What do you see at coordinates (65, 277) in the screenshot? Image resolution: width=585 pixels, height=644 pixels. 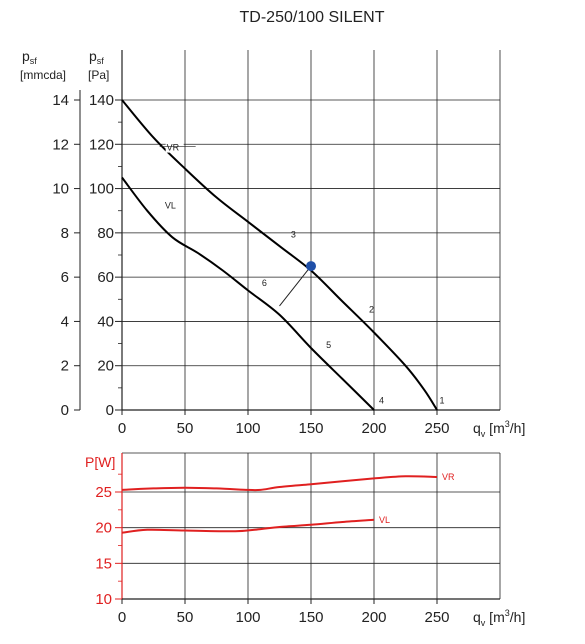 I see `y-tick-label-mmcda: 6` at bounding box center [65, 277].